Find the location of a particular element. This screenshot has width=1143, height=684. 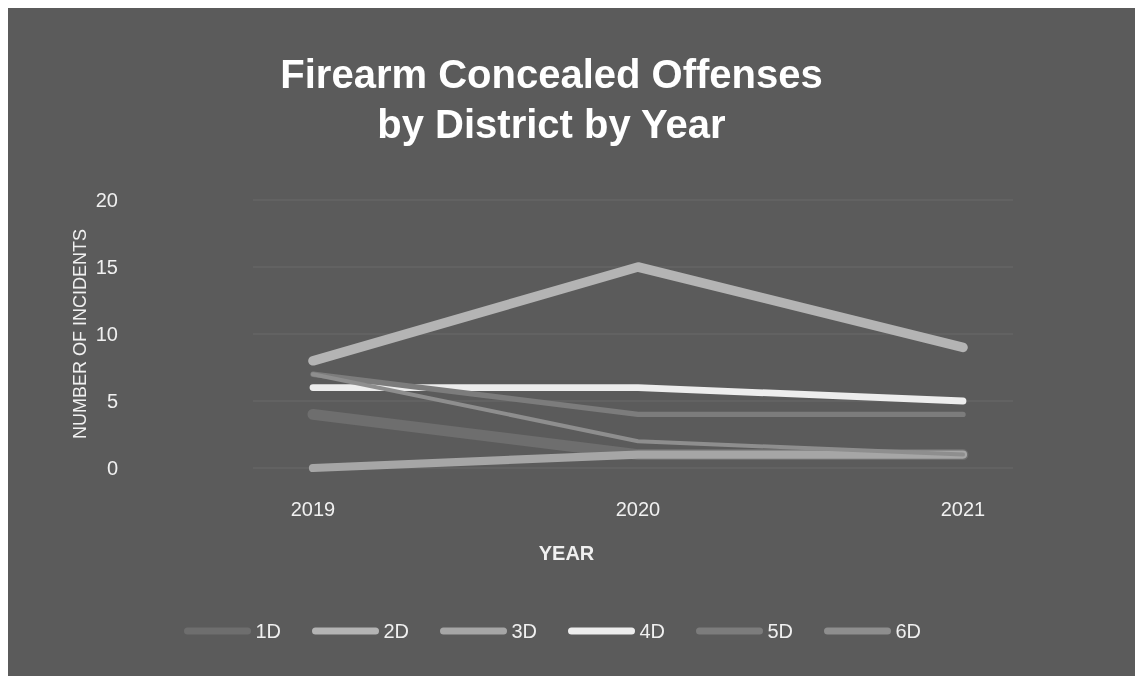

legend-label: 4D is located at coordinates (652, 631).